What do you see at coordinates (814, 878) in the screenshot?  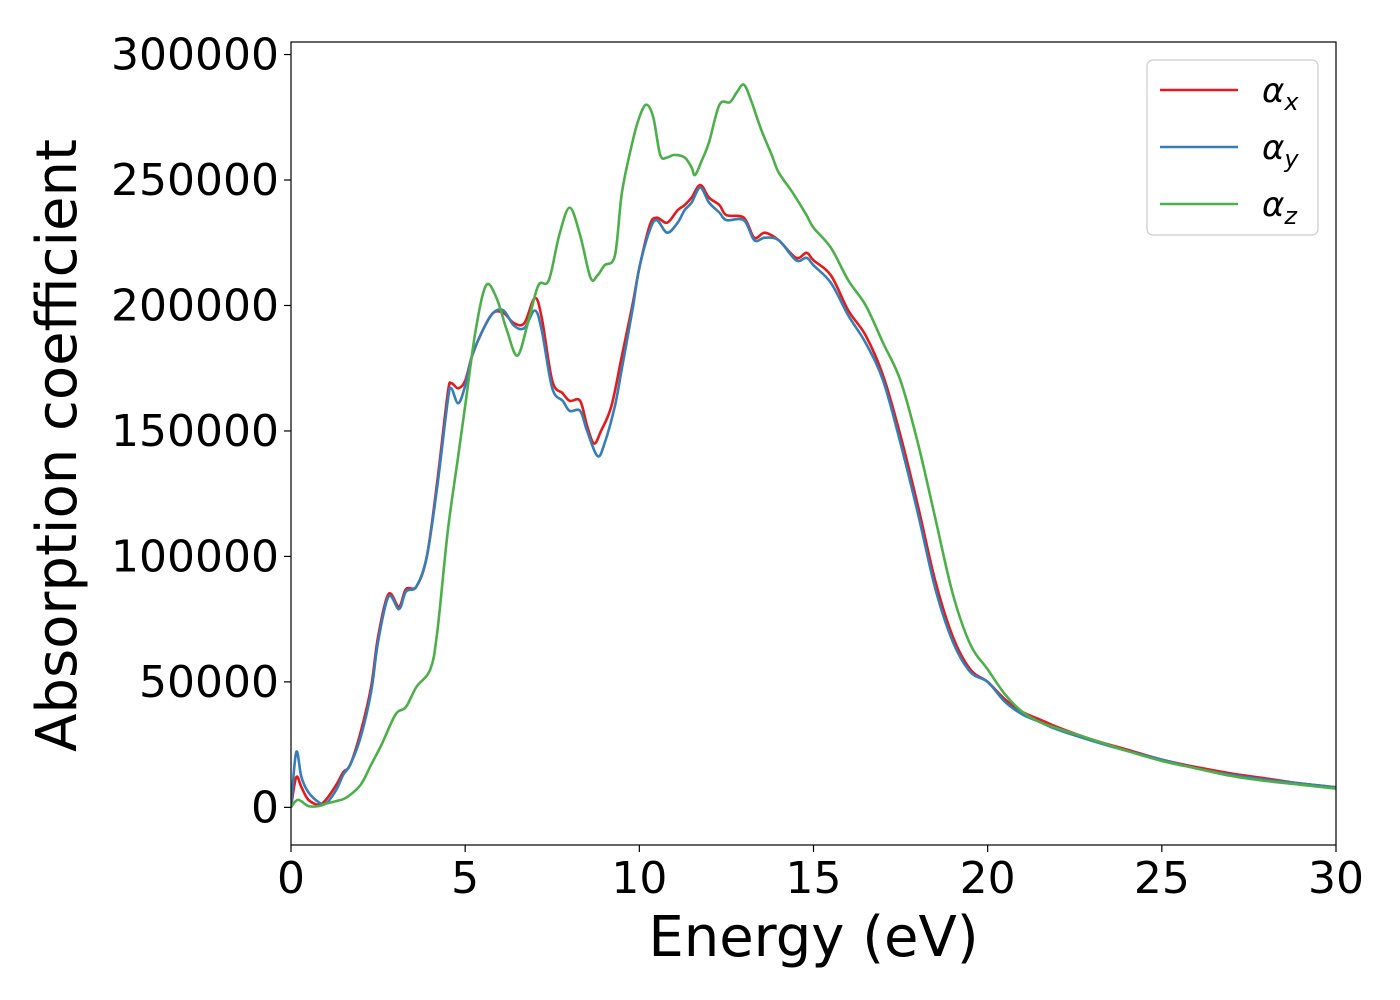 I see `x-tick-label: 15` at bounding box center [814, 878].